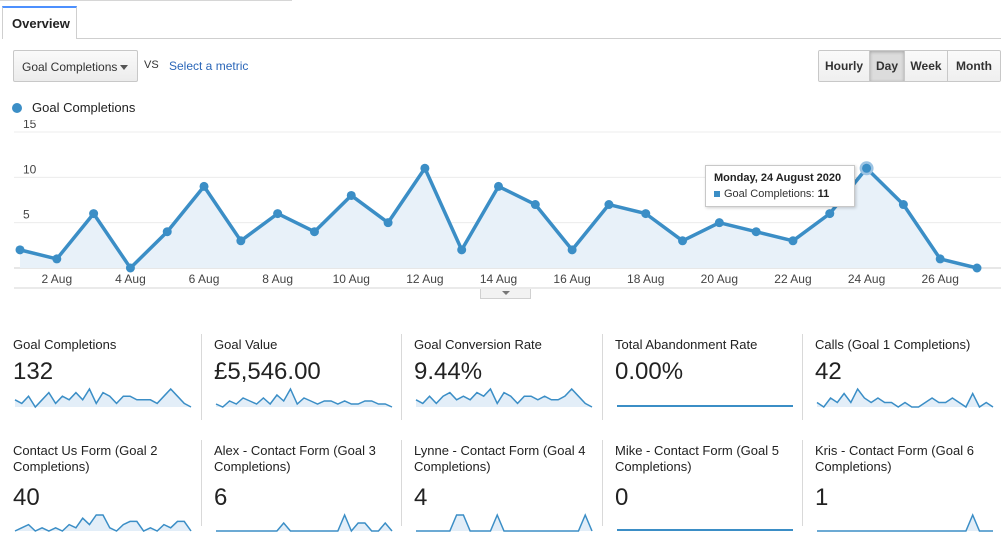  Describe the element at coordinates (778, 178) in the screenshot. I see `tooltip-date: Monday, 24 August 2020` at that location.